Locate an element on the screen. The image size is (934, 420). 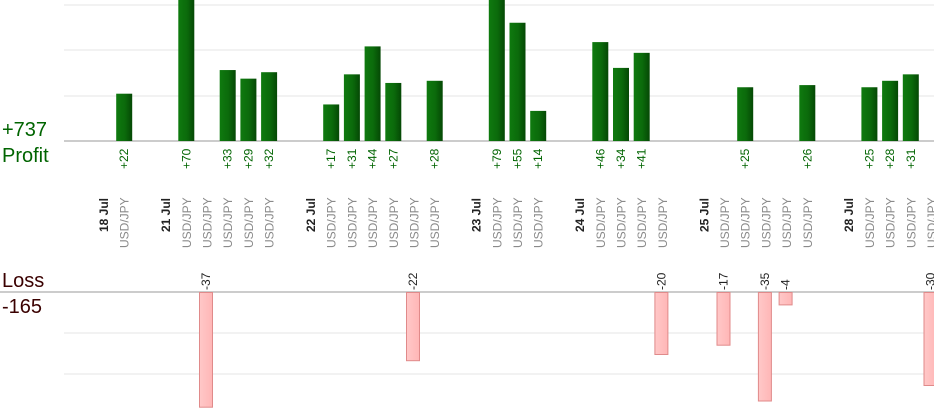
loss-value-label: -30 is located at coordinates (929, 281).